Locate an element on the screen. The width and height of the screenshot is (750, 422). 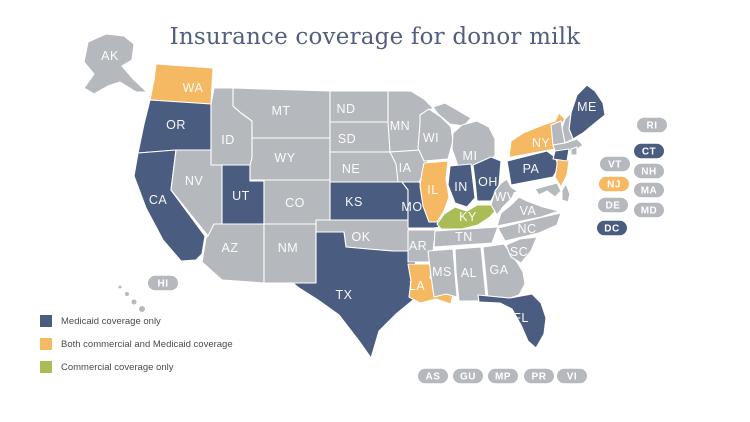
pill-label-ct: CT is located at coordinates (649, 152).